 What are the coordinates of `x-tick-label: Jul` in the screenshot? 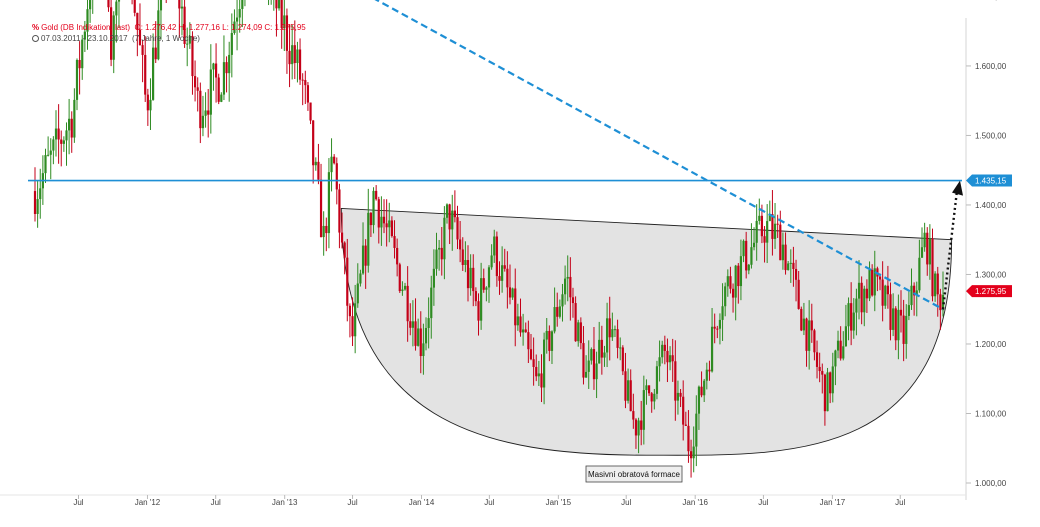 It's located at (78, 502).